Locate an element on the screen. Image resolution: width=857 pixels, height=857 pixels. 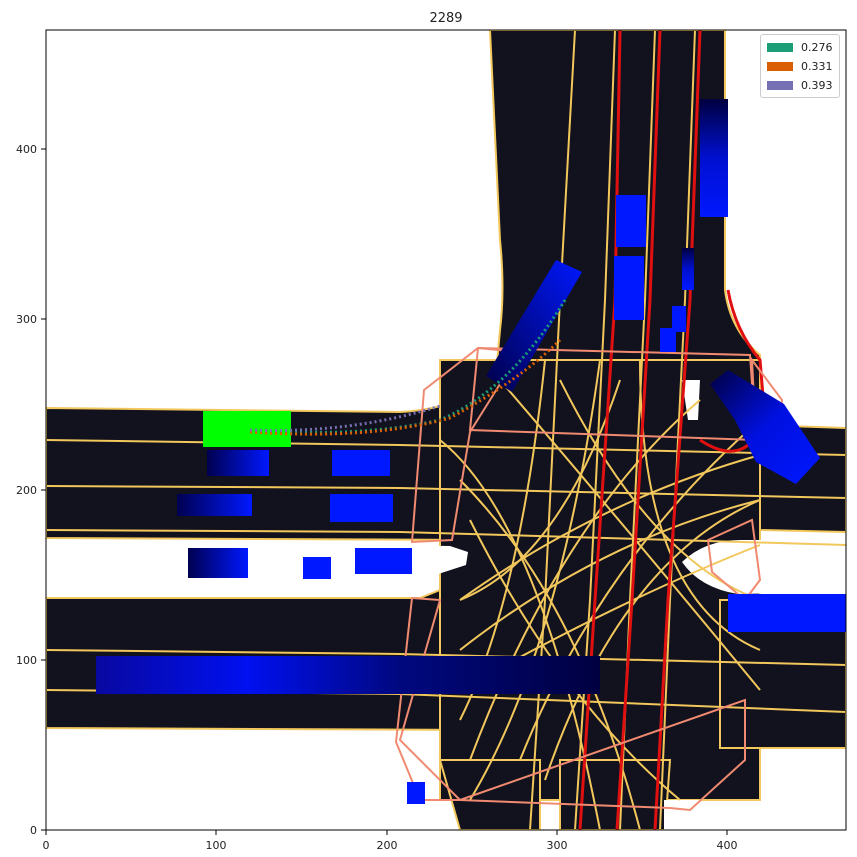
agent-curve-north is located at coordinates (534, 326).